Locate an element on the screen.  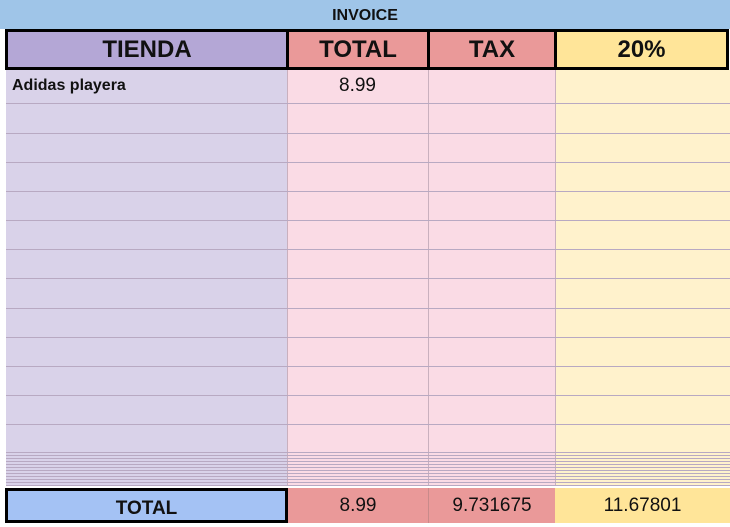
row-1-total: 8.99 is located at coordinates (357, 85).